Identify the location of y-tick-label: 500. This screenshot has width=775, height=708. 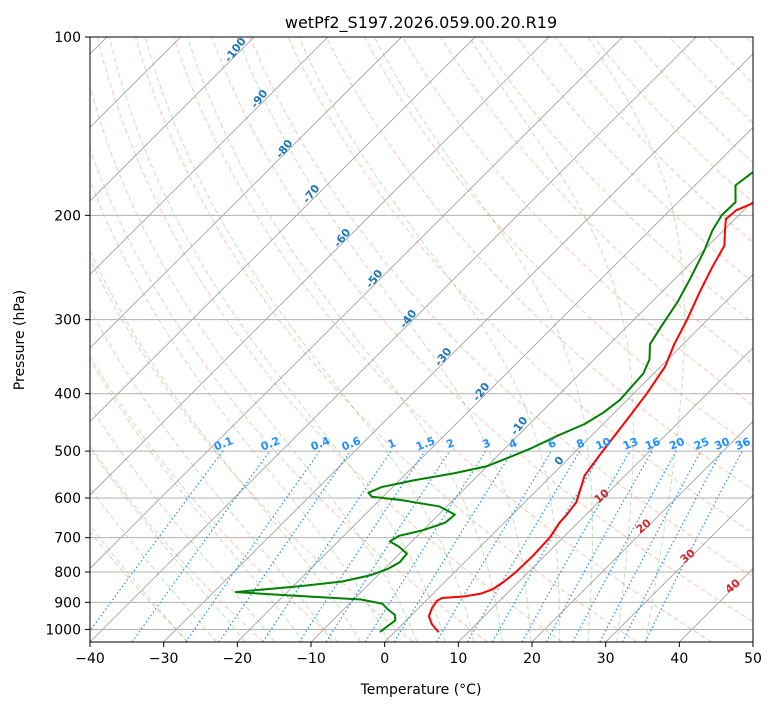
(67, 452).